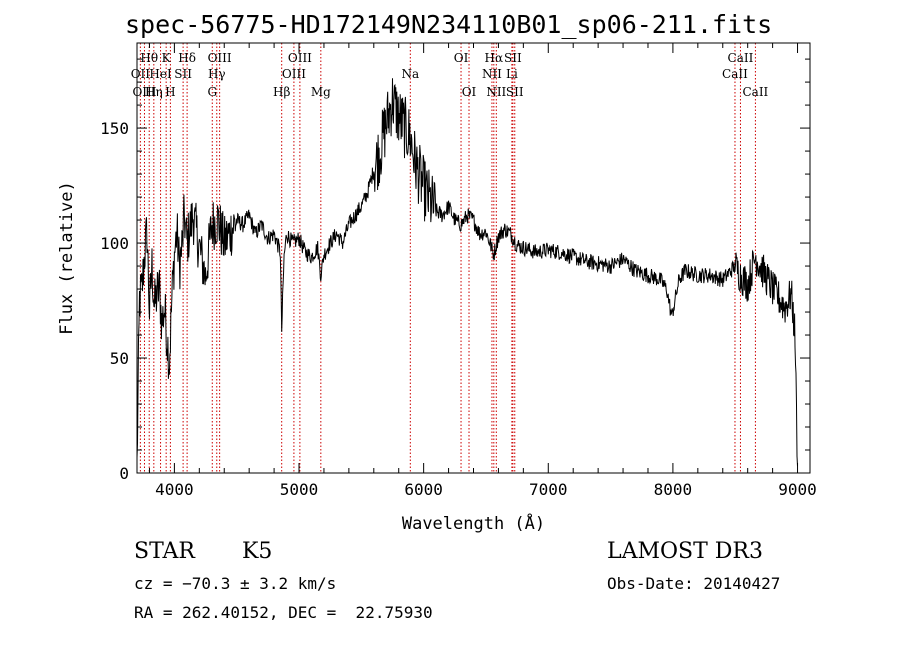 The width and height of the screenshot is (900, 649). I want to click on line-label: Hθ, so click(149, 58).